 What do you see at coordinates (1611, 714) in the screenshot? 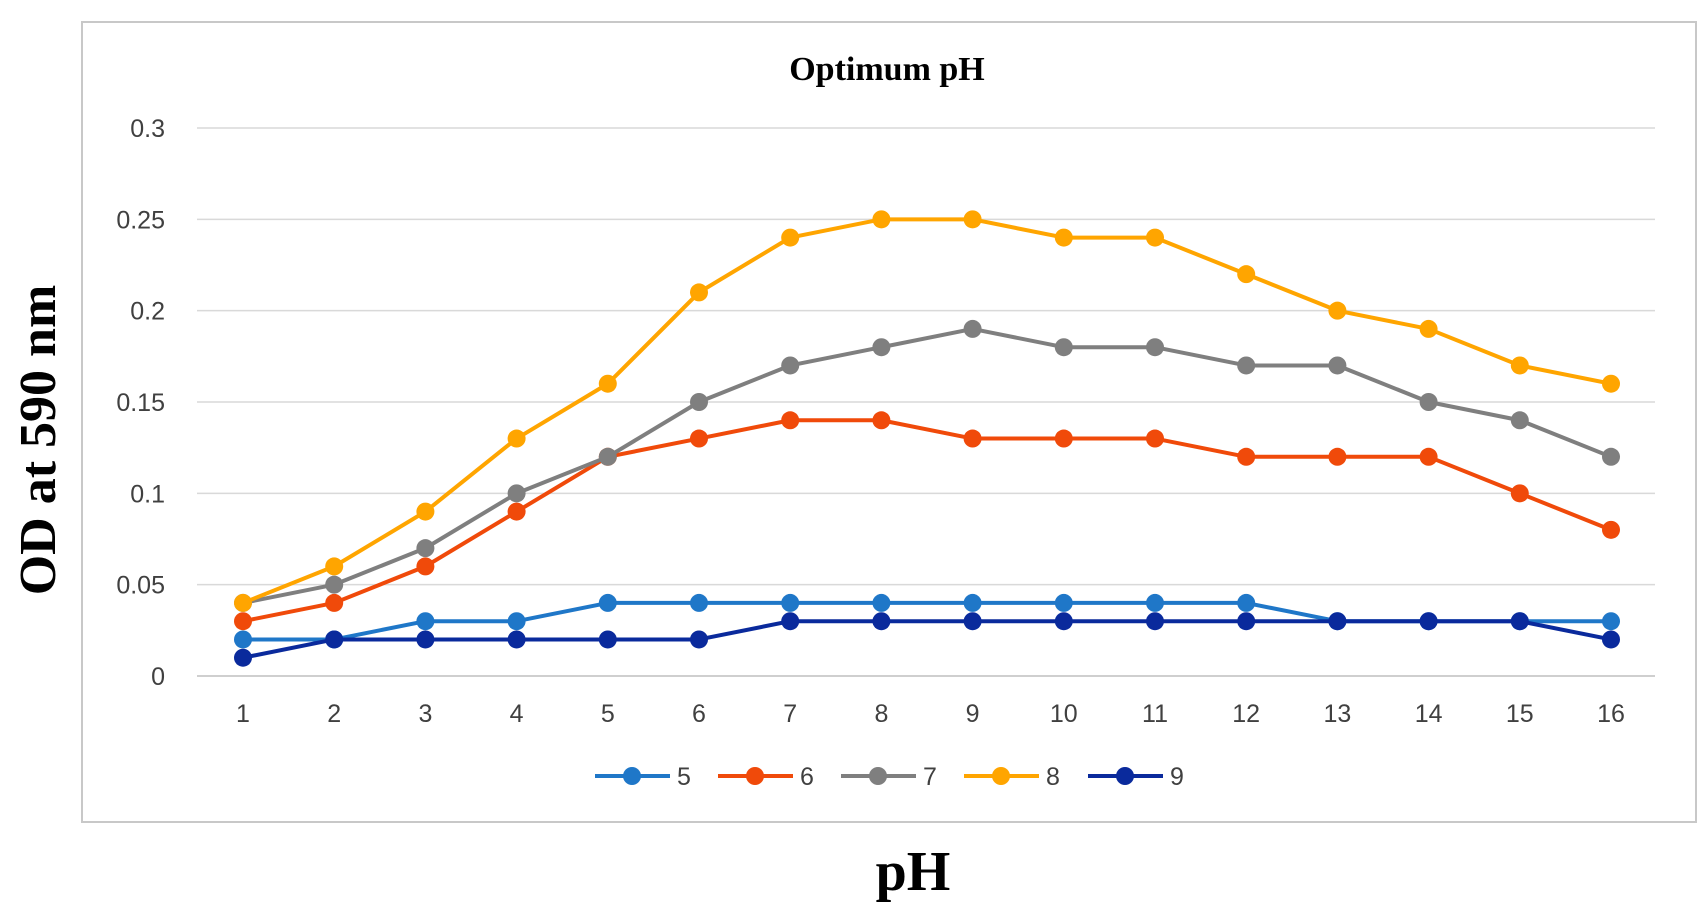
I see `x-tick-label: 16` at bounding box center [1611, 714].